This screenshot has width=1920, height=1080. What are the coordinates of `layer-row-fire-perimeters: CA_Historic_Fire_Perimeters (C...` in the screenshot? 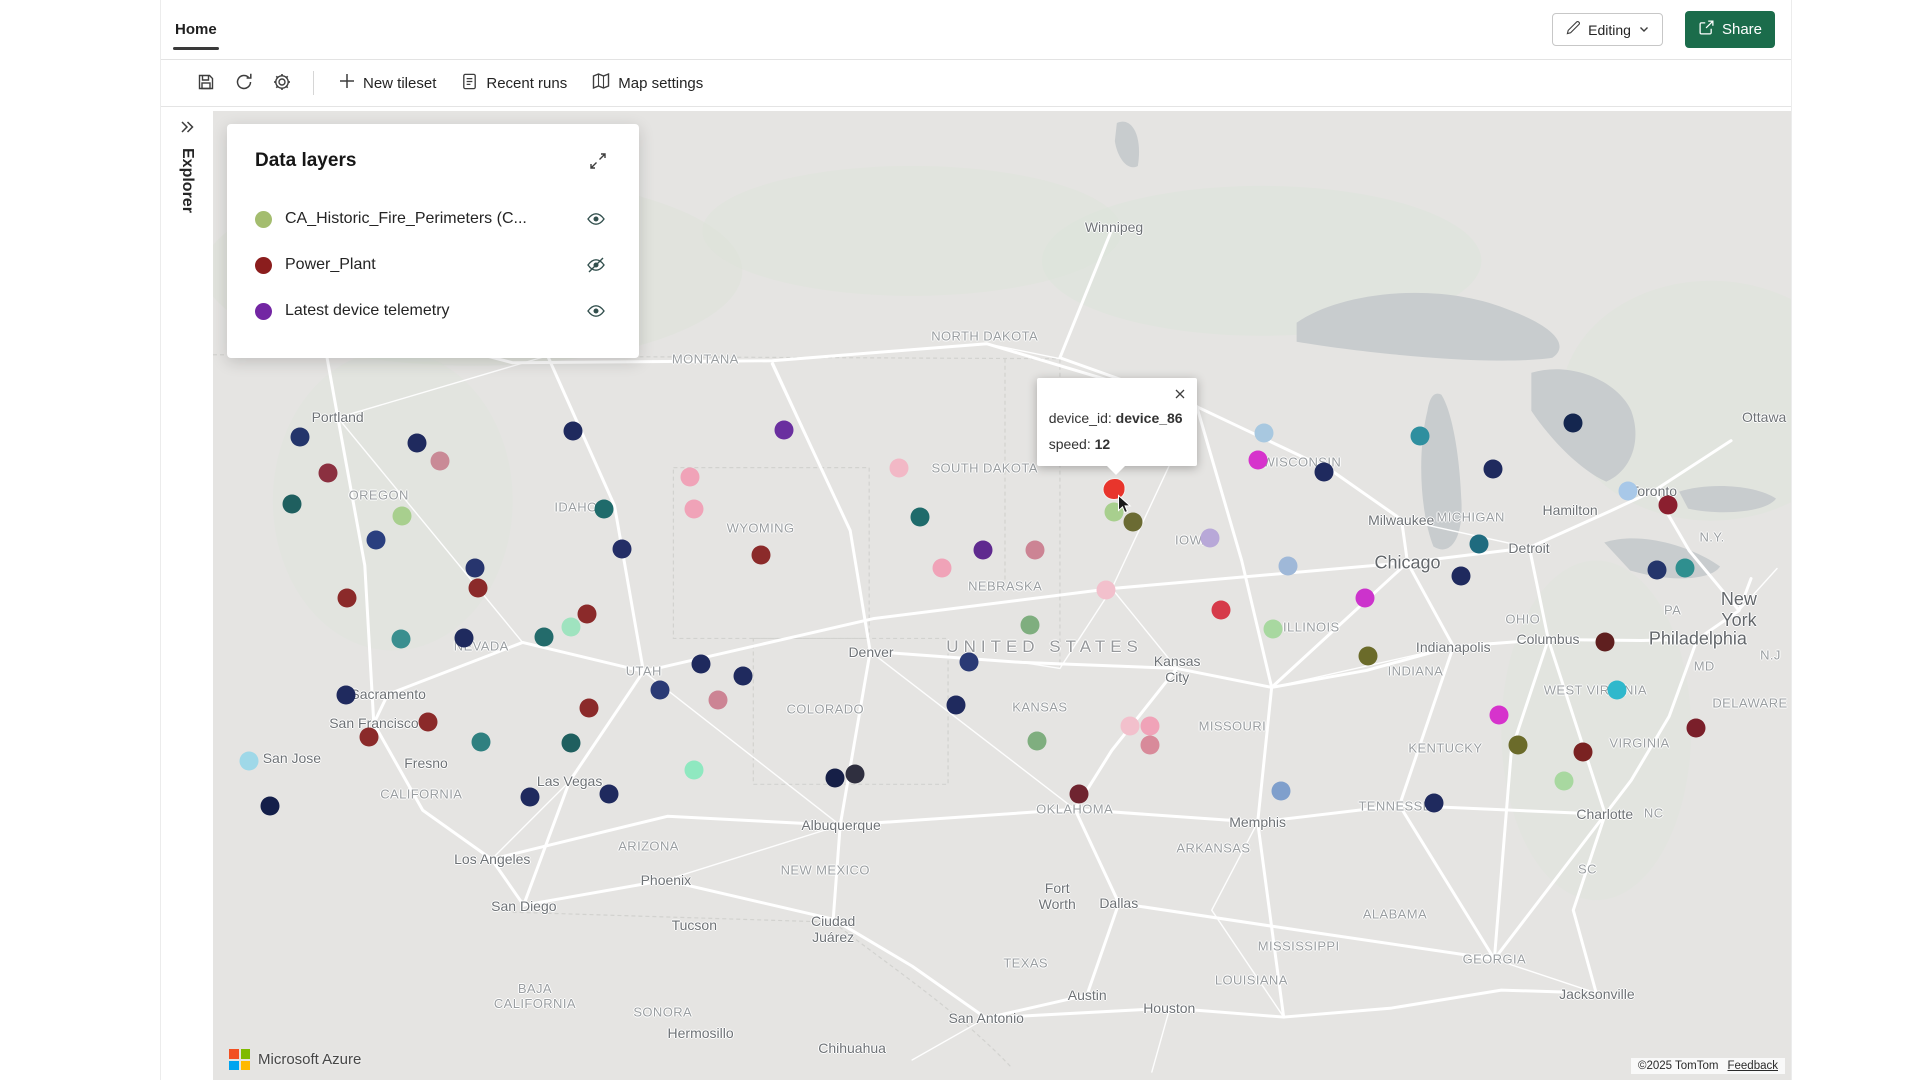 It's located at (433, 219).